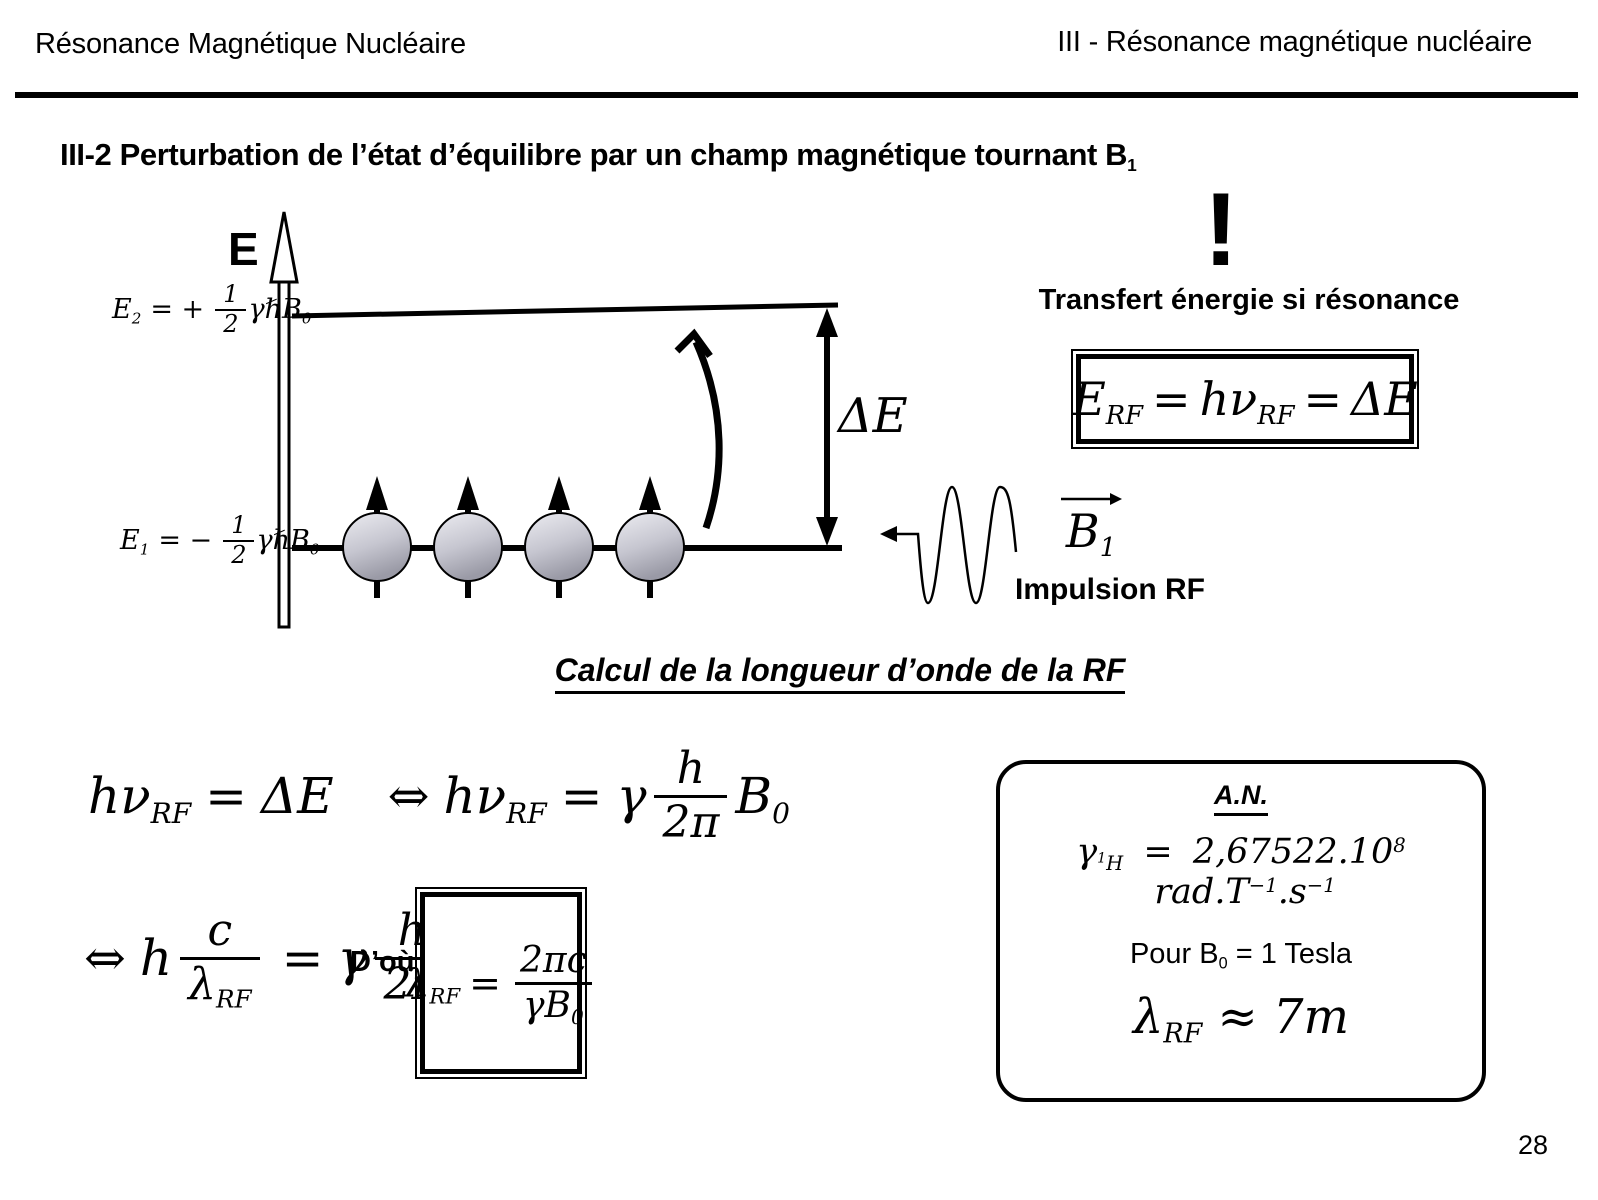  Describe the element at coordinates (156, 958) in the screenshot. I see `eq2-h: h` at that location.